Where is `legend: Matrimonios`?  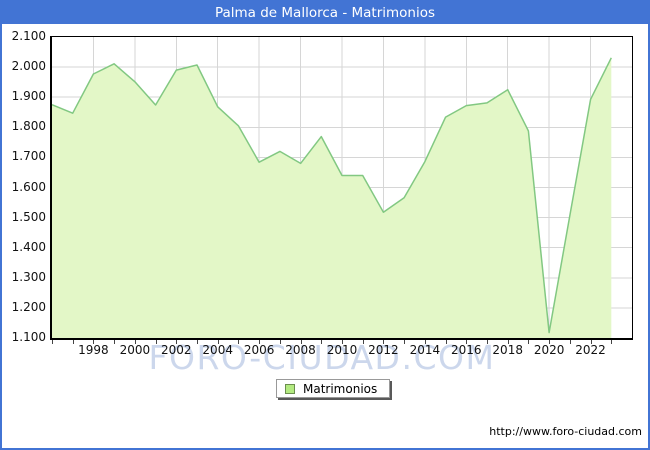 legend: Matrimonios is located at coordinates (333, 388).